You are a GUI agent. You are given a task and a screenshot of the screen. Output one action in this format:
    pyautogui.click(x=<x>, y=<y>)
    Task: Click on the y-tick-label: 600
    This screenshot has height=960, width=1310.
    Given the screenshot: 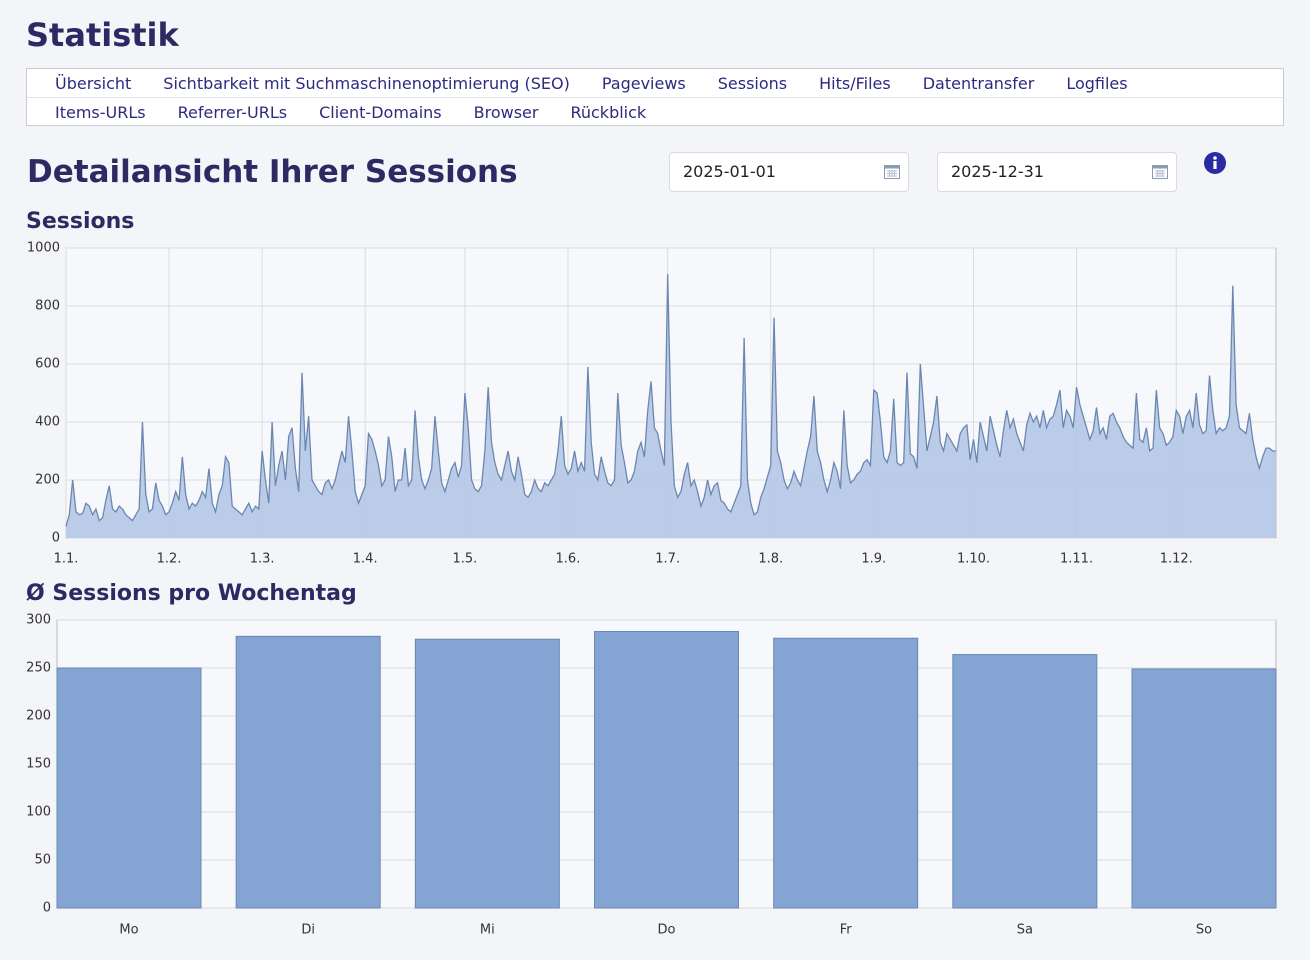 What is the action you would take?
    pyautogui.click(x=47, y=364)
    